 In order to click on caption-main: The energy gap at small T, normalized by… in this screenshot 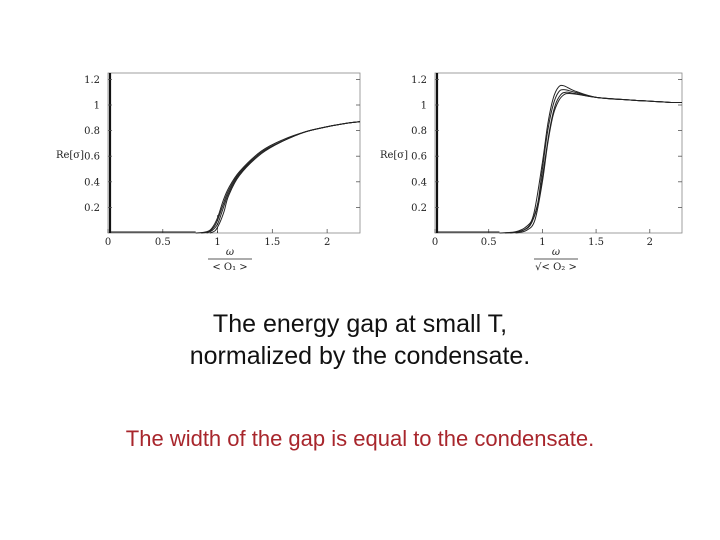, I will do `click(360, 340)`.